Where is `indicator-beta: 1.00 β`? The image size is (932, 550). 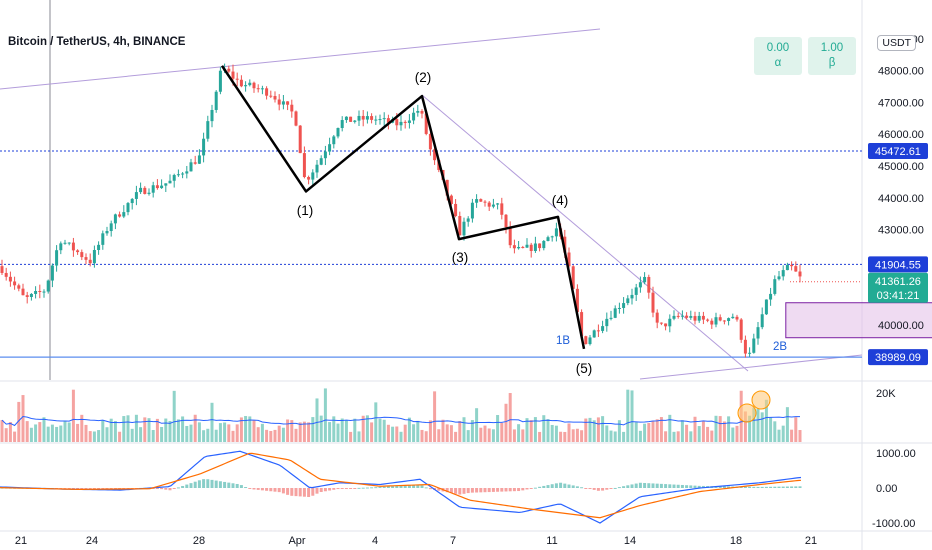 indicator-beta: 1.00 β is located at coordinates (832, 56).